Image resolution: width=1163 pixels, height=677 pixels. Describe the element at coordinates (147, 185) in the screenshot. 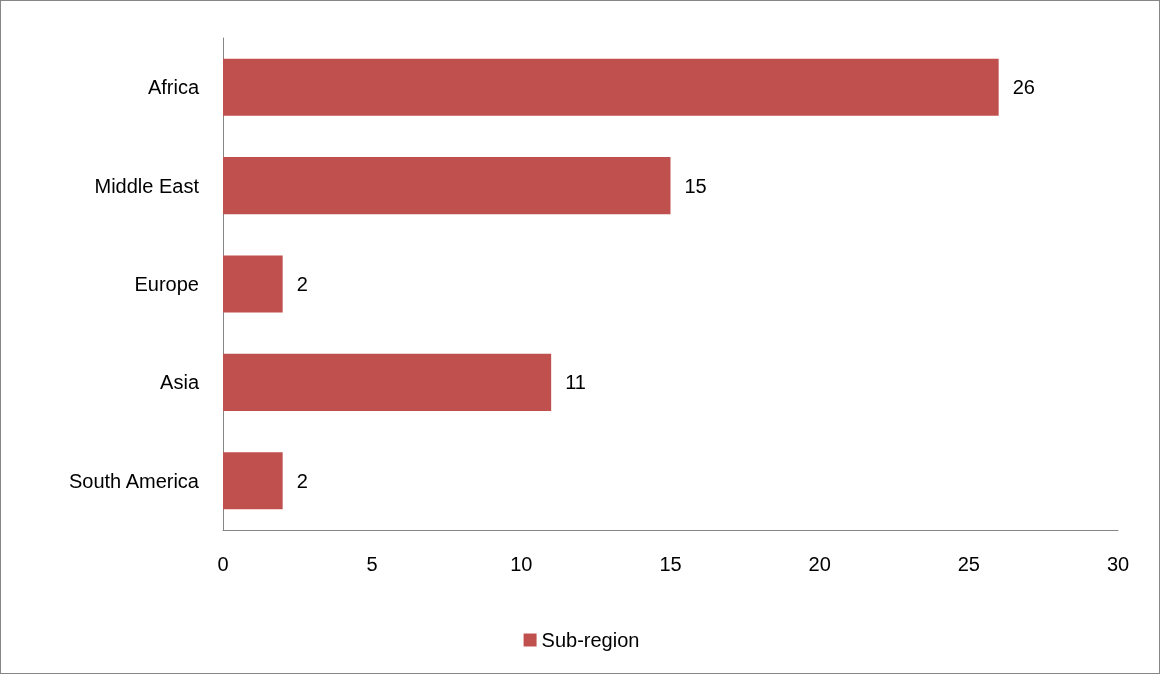

I see `y-tick-label: Middle East` at that location.